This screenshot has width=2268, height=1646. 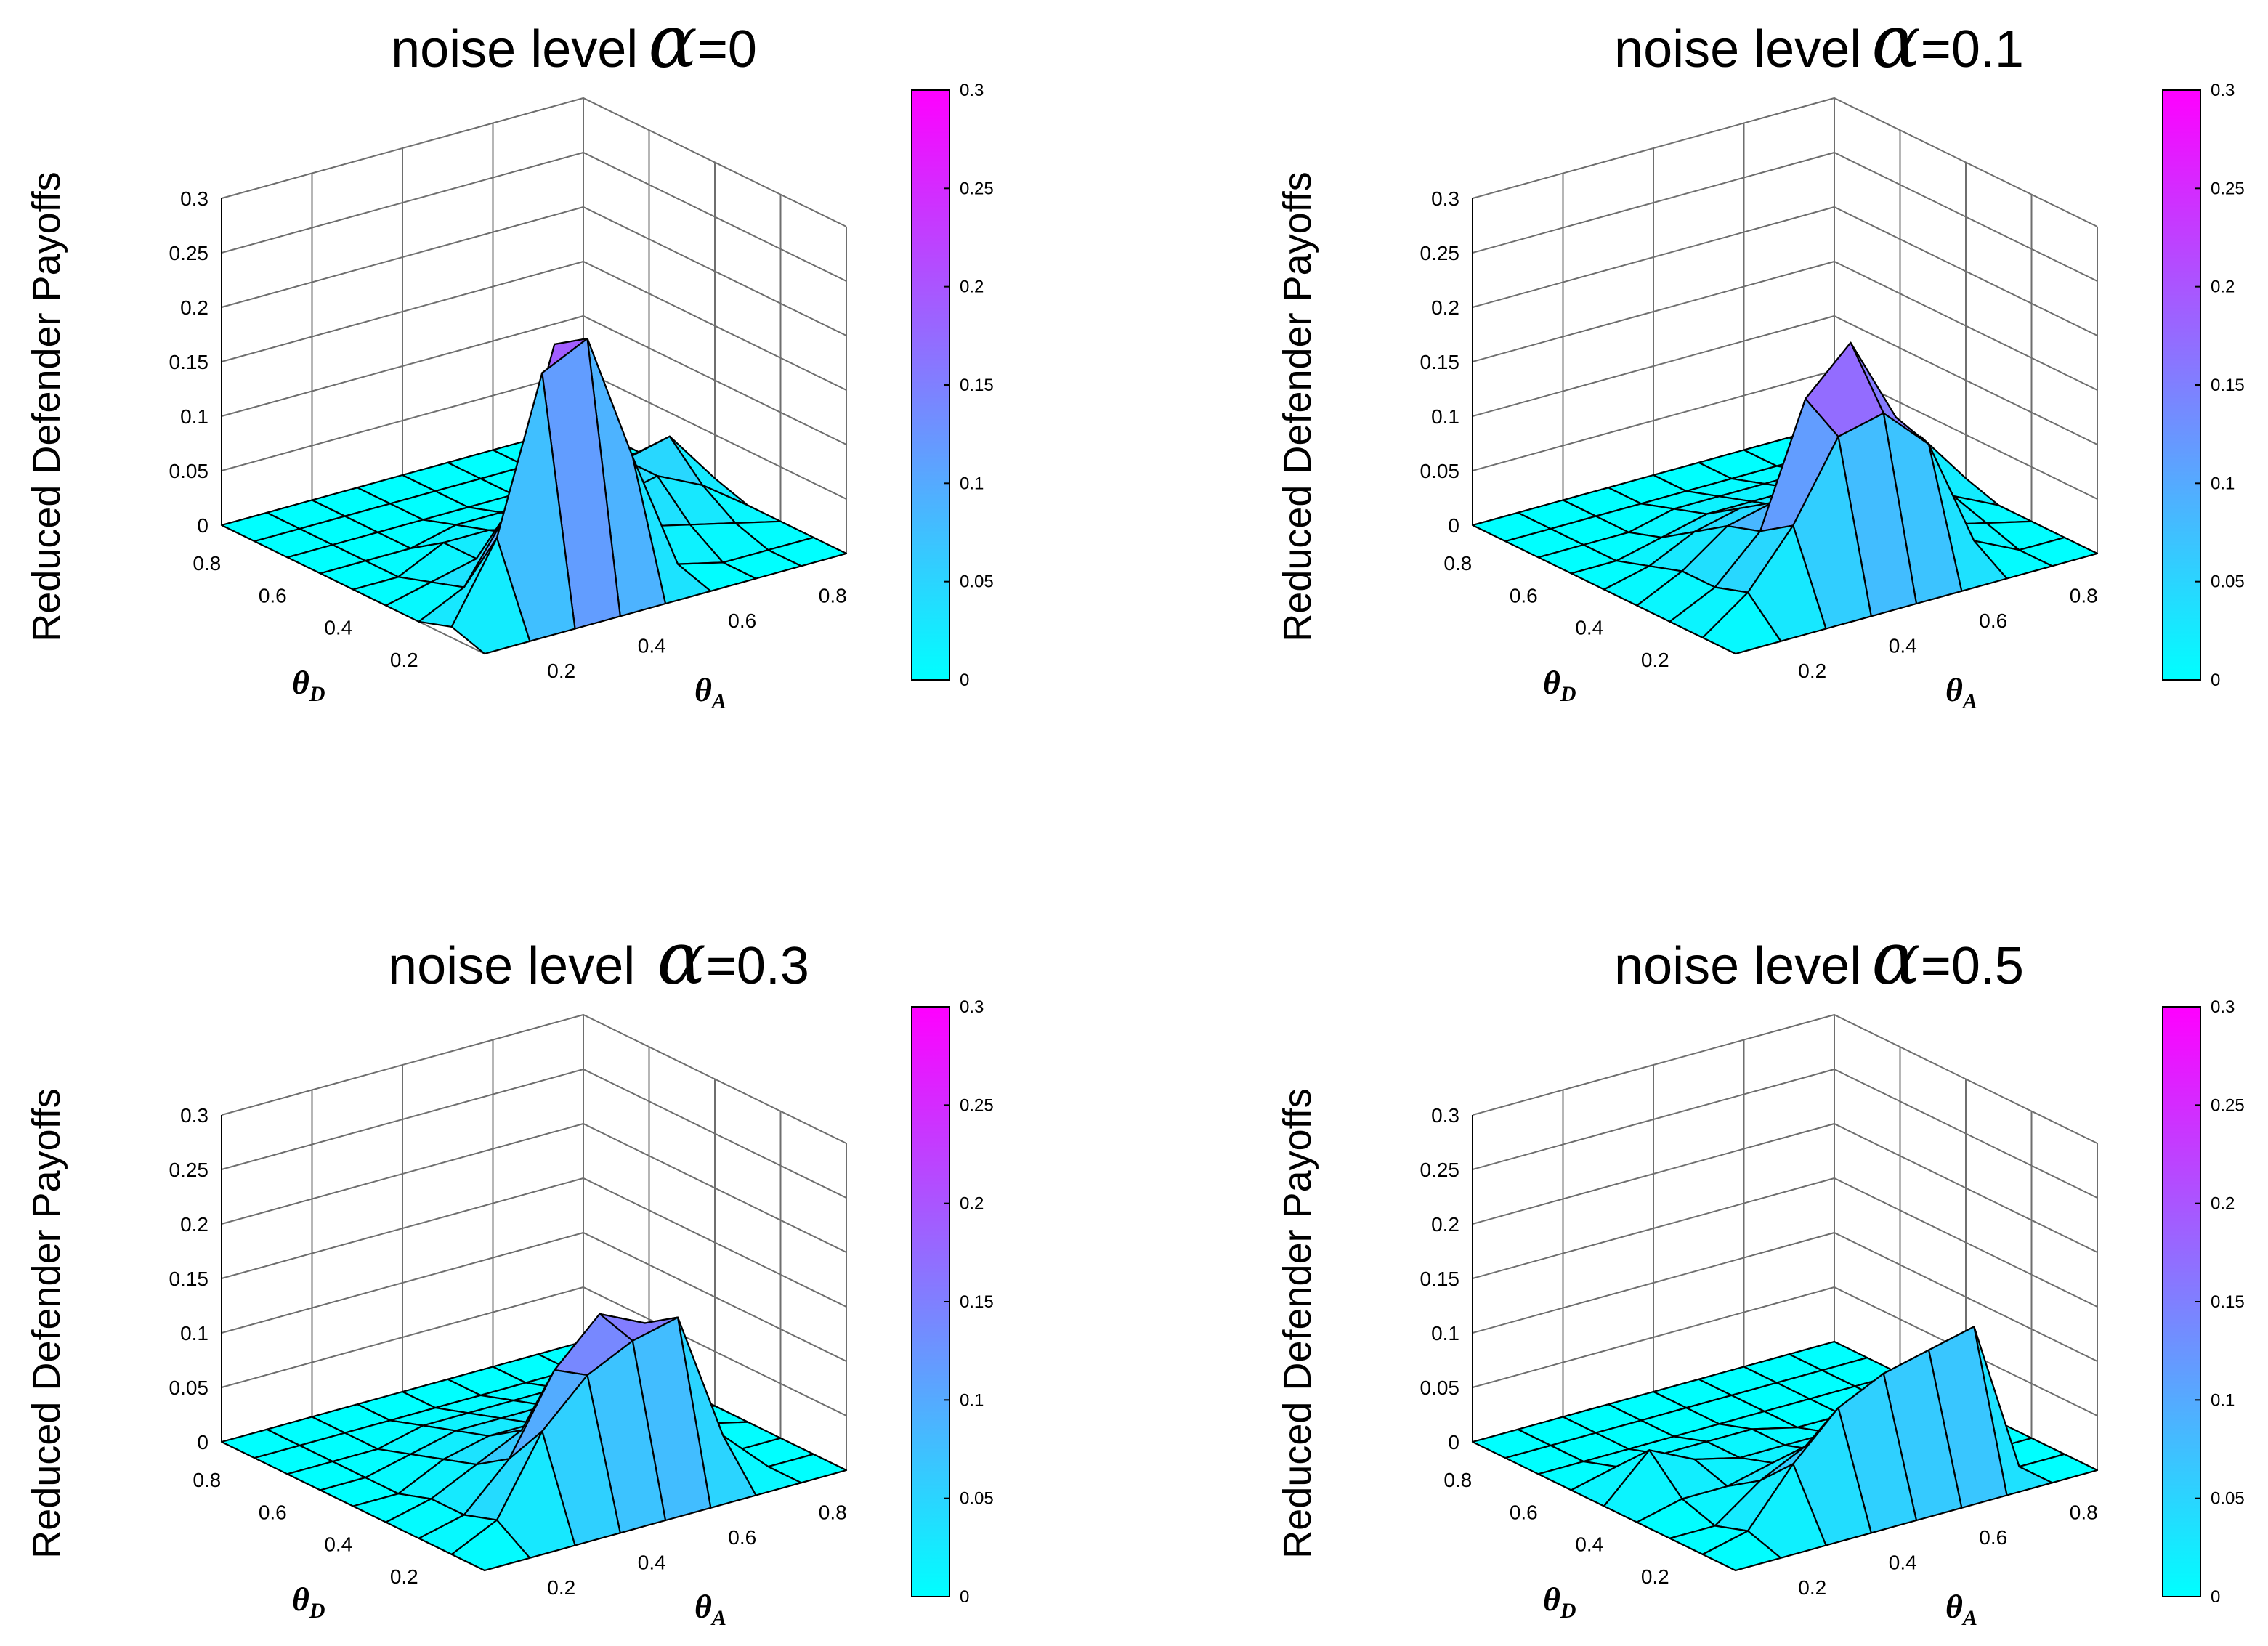 I want to click on panel-title: noise level α=0.3, so click(x=598, y=959).